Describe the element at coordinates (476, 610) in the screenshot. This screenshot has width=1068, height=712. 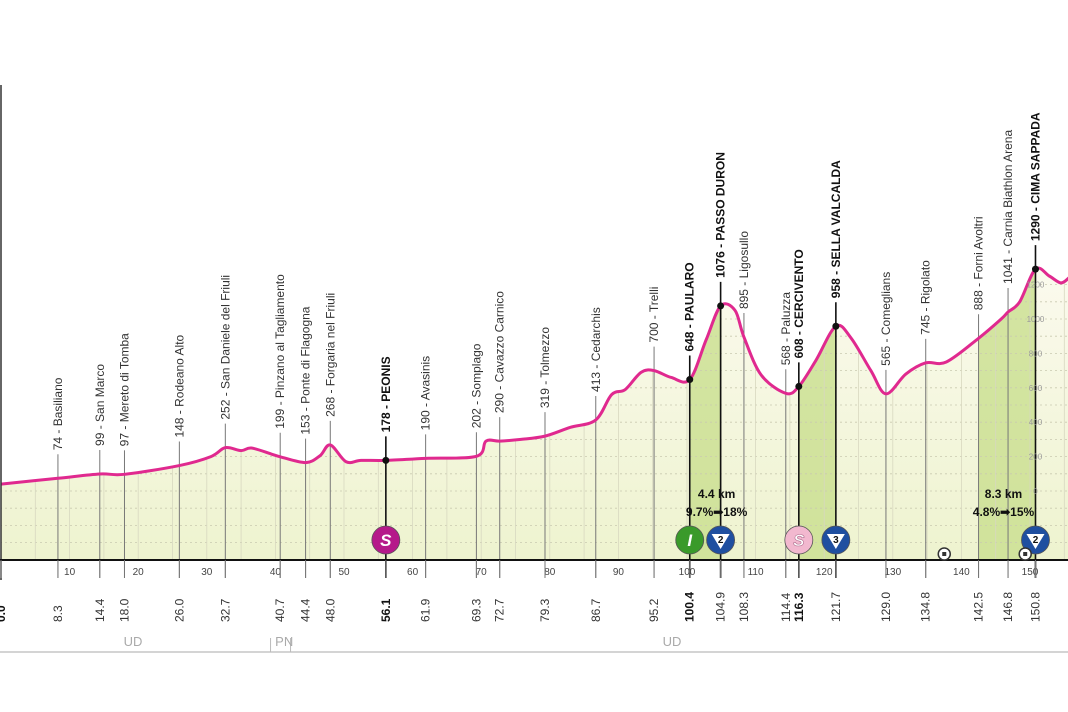
I see `km-label: 69.3` at that location.